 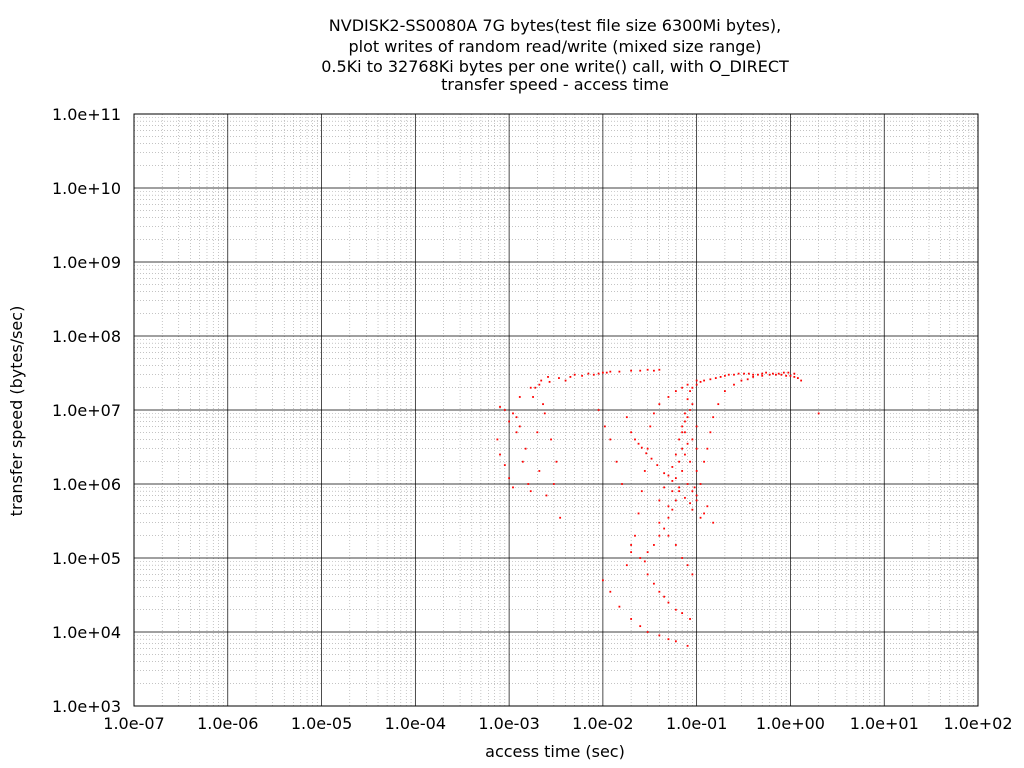 What do you see at coordinates (86, 558) in the screenshot?
I see `y-tick-label: 1.0e+05` at bounding box center [86, 558].